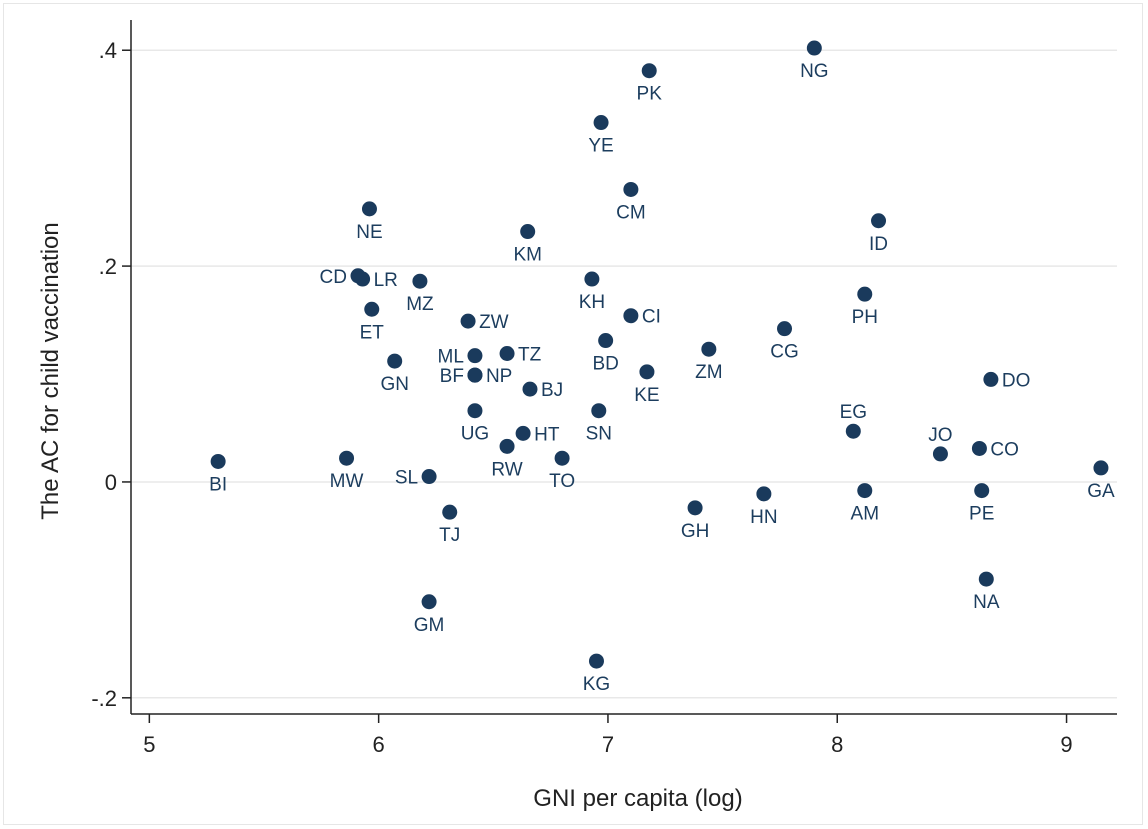  I want to click on point-label-gh: GH, so click(695, 531).